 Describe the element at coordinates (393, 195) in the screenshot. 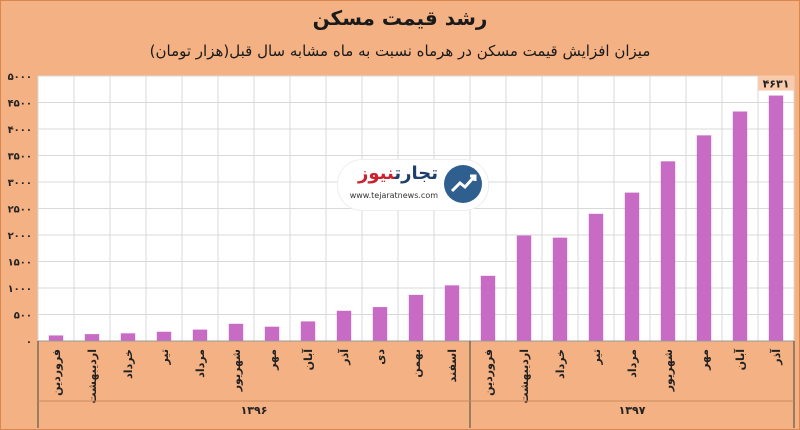

I see `watermark-url: www.tejaratnews.com` at that location.